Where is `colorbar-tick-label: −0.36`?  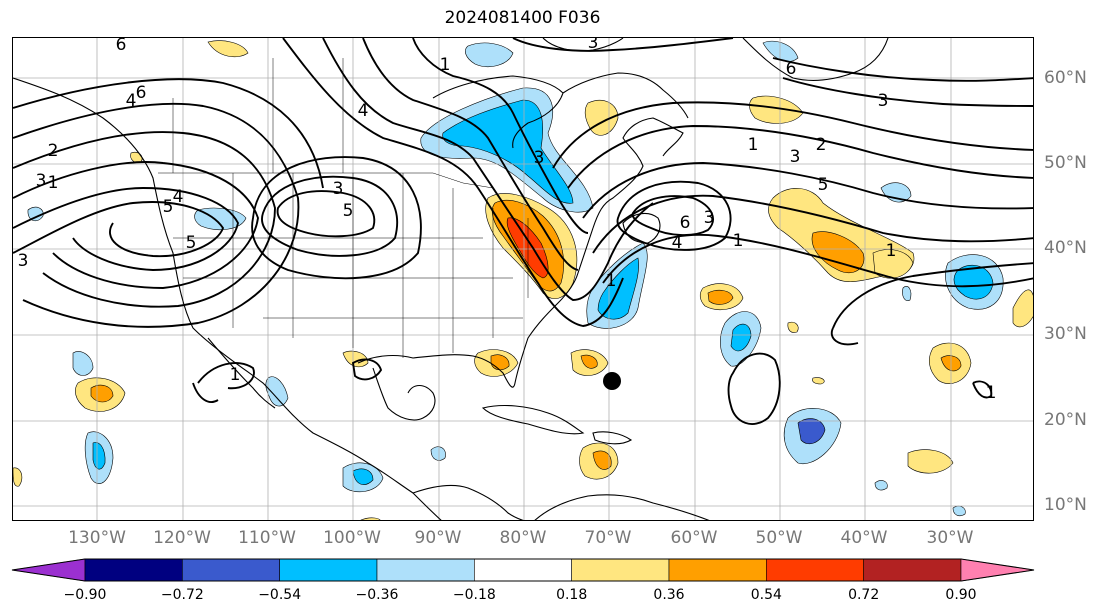 colorbar-tick-label: −0.36 is located at coordinates (377, 595).